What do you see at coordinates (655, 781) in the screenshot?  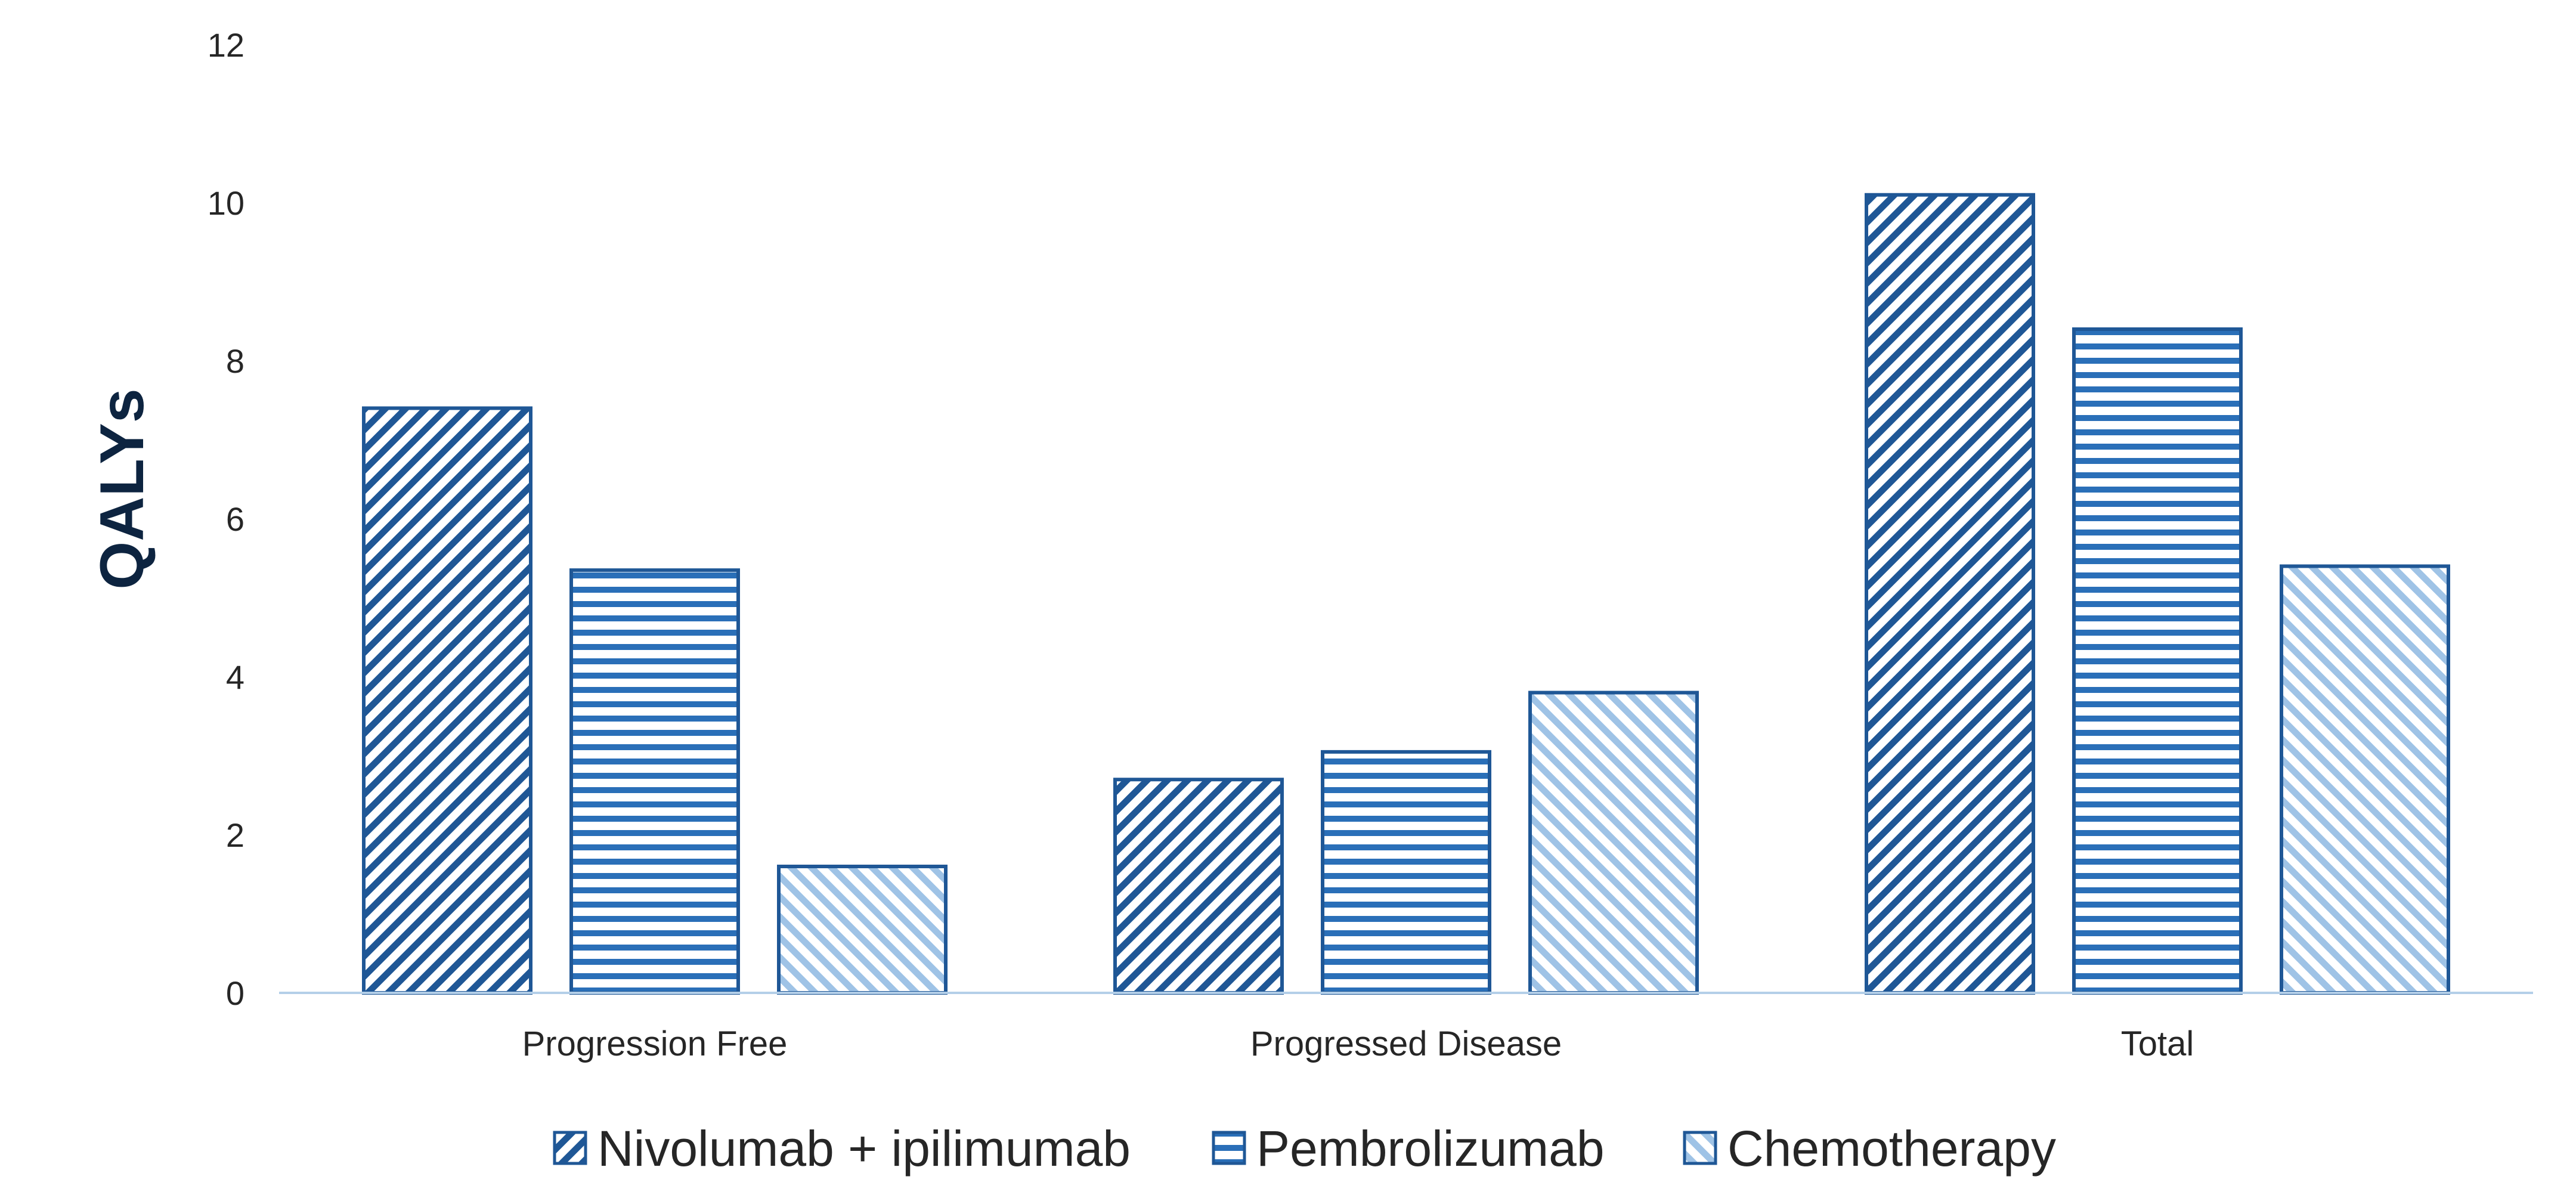 I see `bar-pembrolizumab-progression-free` at bounding box center [655, 781].